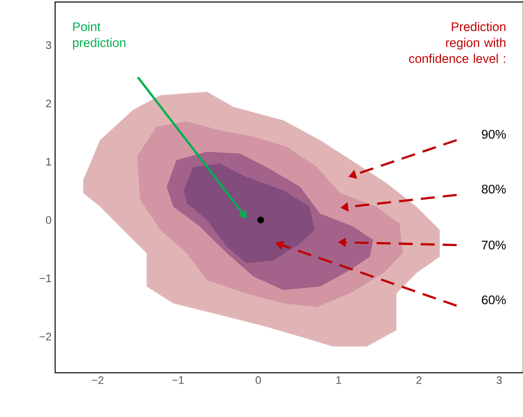 This screenshot has height=417, width=523. I want to click on y-tick-label: 3, so click(49, 45).